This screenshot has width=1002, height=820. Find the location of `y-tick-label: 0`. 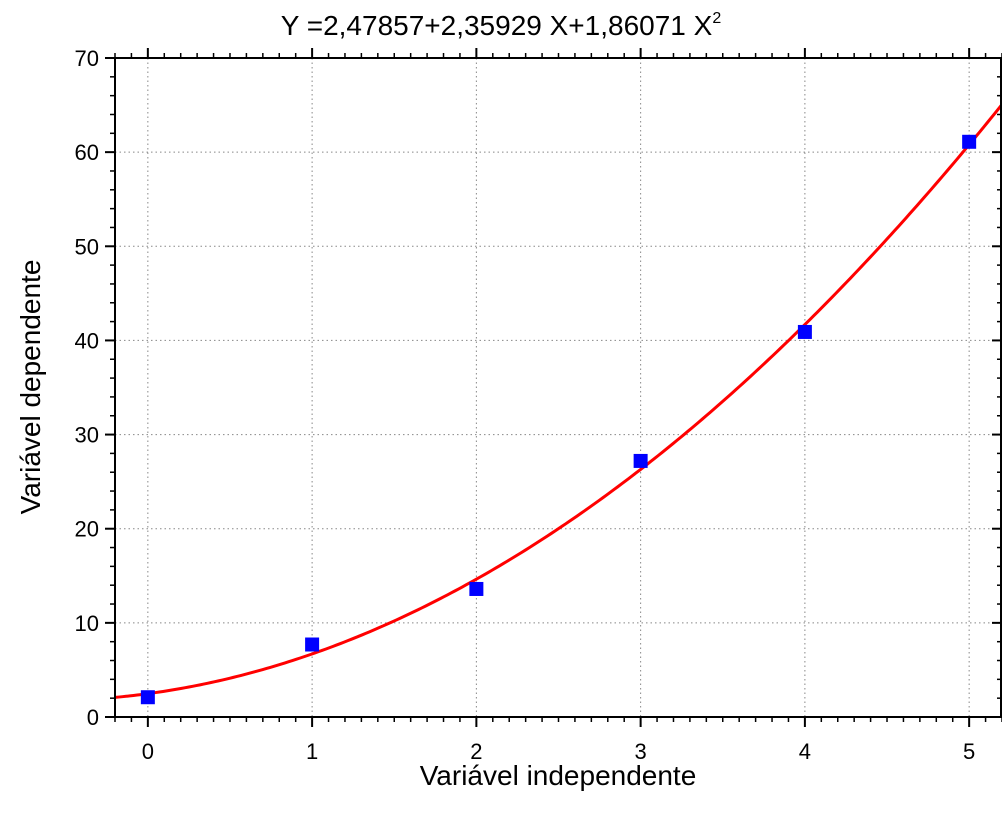

y-tick-label: 0 is located at coordinates (93, 717).